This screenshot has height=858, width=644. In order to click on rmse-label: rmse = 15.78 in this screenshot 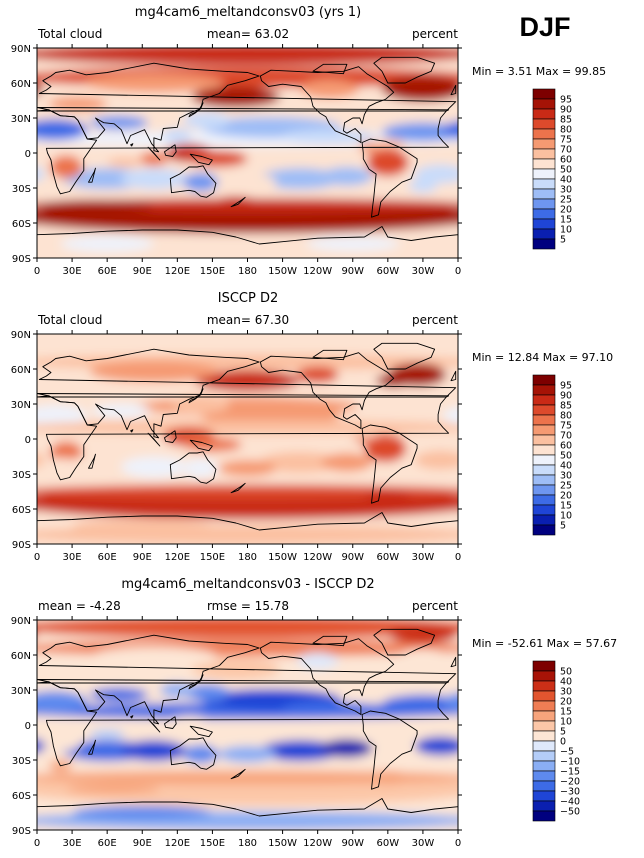, I will do `click(248, 606)`.